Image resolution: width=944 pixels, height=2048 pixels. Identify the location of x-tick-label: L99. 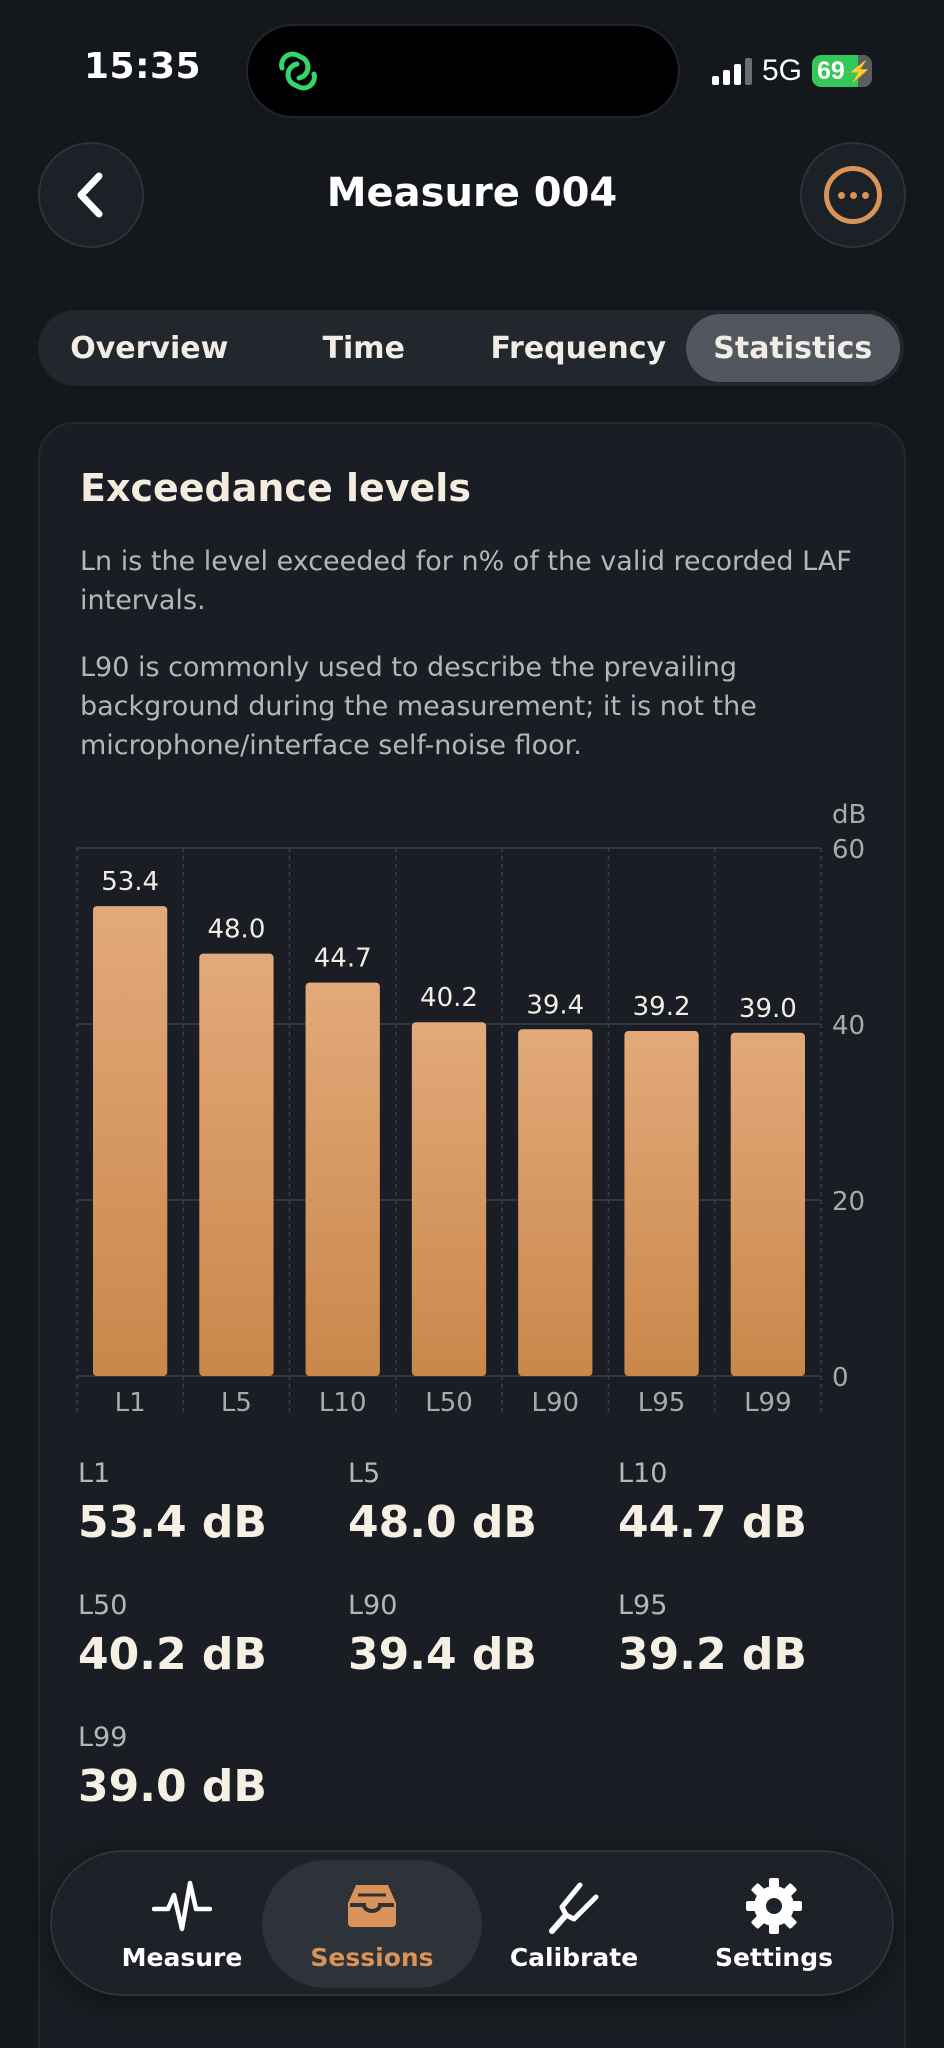
(768, 1403).